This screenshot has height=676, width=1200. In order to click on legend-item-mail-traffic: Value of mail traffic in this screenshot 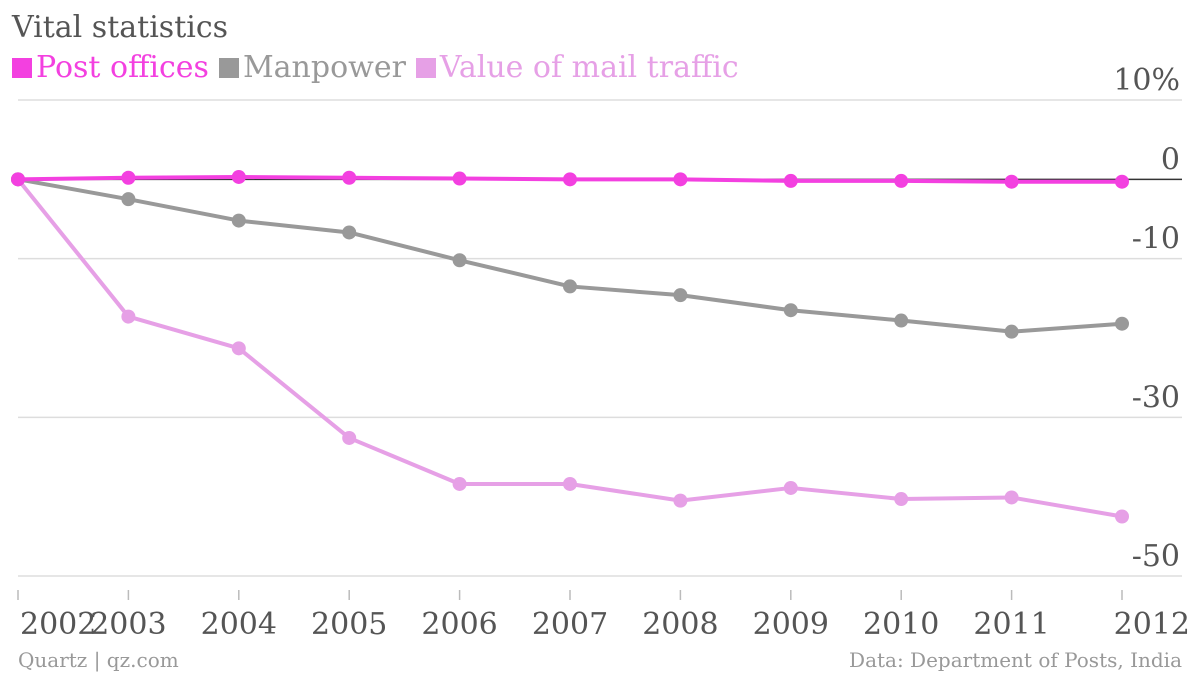, I will do `click(577, 67)`.